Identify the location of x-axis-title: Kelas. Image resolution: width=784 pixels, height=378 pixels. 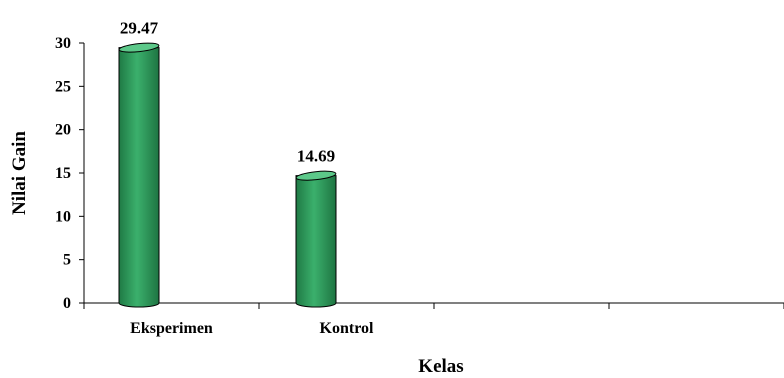
(440, 366).